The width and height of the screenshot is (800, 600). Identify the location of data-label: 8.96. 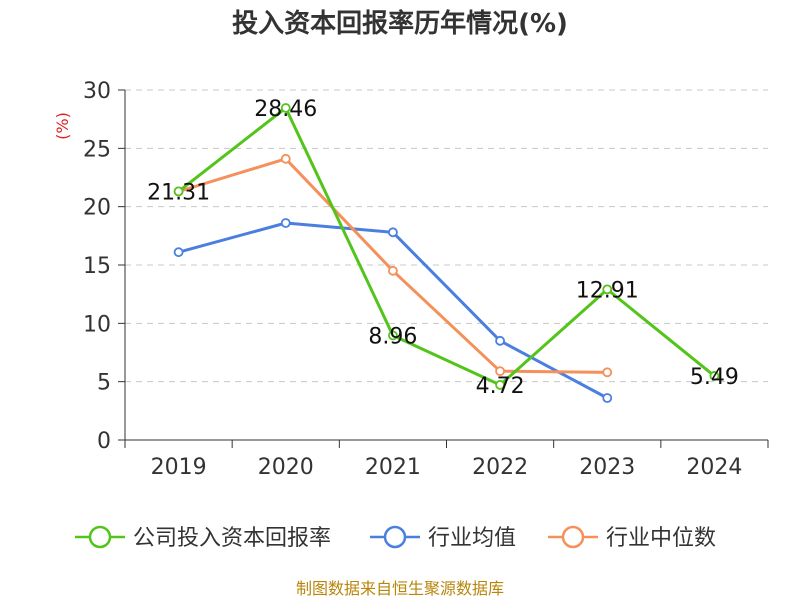
(392, 336).